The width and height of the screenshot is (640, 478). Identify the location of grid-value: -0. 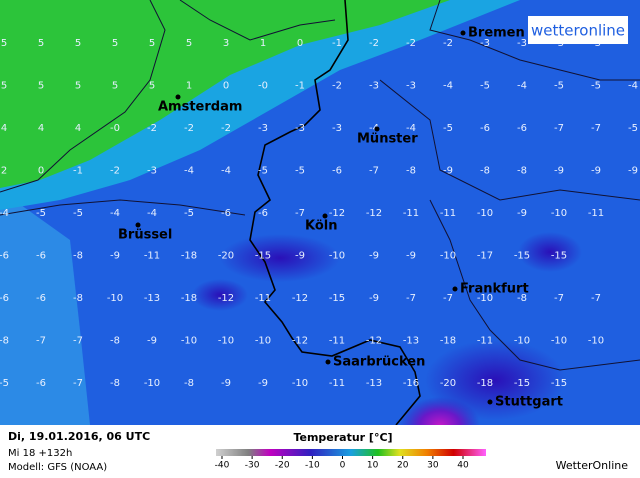
(263, 86).